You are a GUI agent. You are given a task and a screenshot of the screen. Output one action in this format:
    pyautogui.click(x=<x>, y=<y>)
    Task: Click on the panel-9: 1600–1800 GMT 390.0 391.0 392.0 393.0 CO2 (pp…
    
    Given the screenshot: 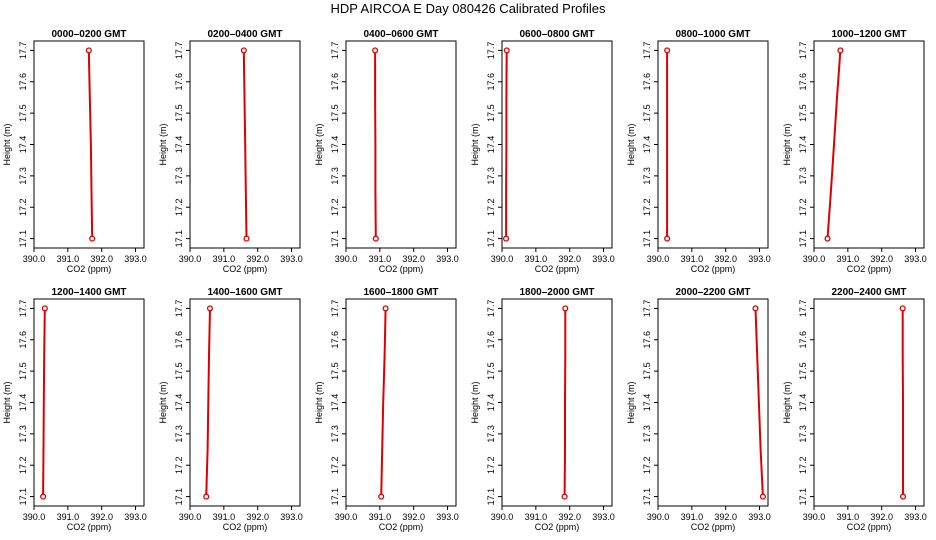 What is the action you would take?
    pyautogui.click(x=386, y=409)
    